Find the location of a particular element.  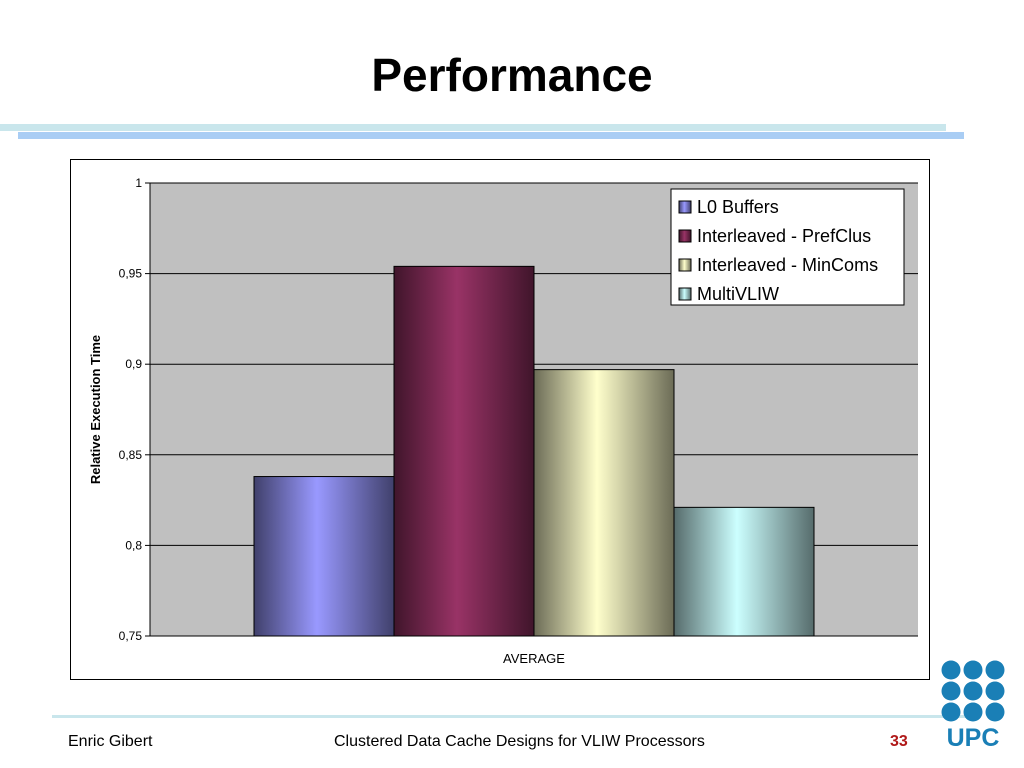

title-rule-dark is located at coordinates (491, 135).